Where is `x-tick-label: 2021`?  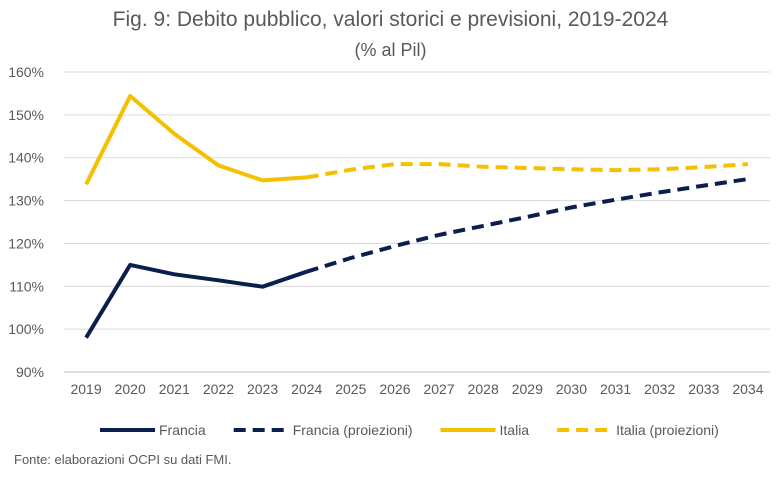 x-tick-label: 2021 is located at coordinates (174, 389).